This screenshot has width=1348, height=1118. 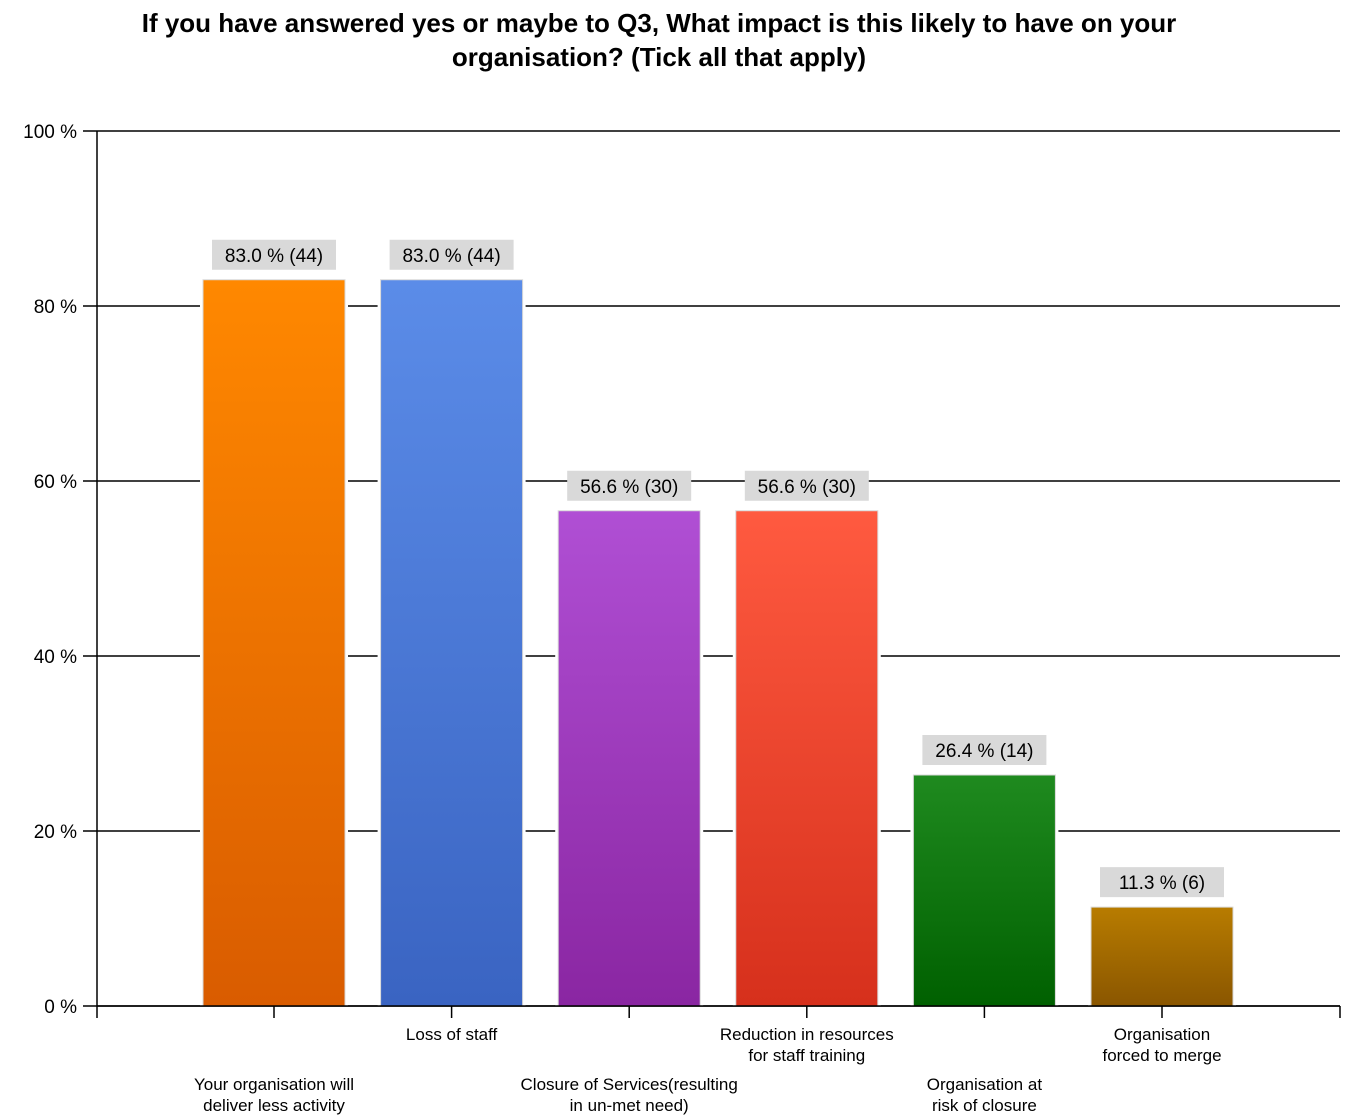 What do you see at coordinates (60, 1007) in the screenshot?
I see `y-tick-label: 0 %` at bounding box center [60, 1007].